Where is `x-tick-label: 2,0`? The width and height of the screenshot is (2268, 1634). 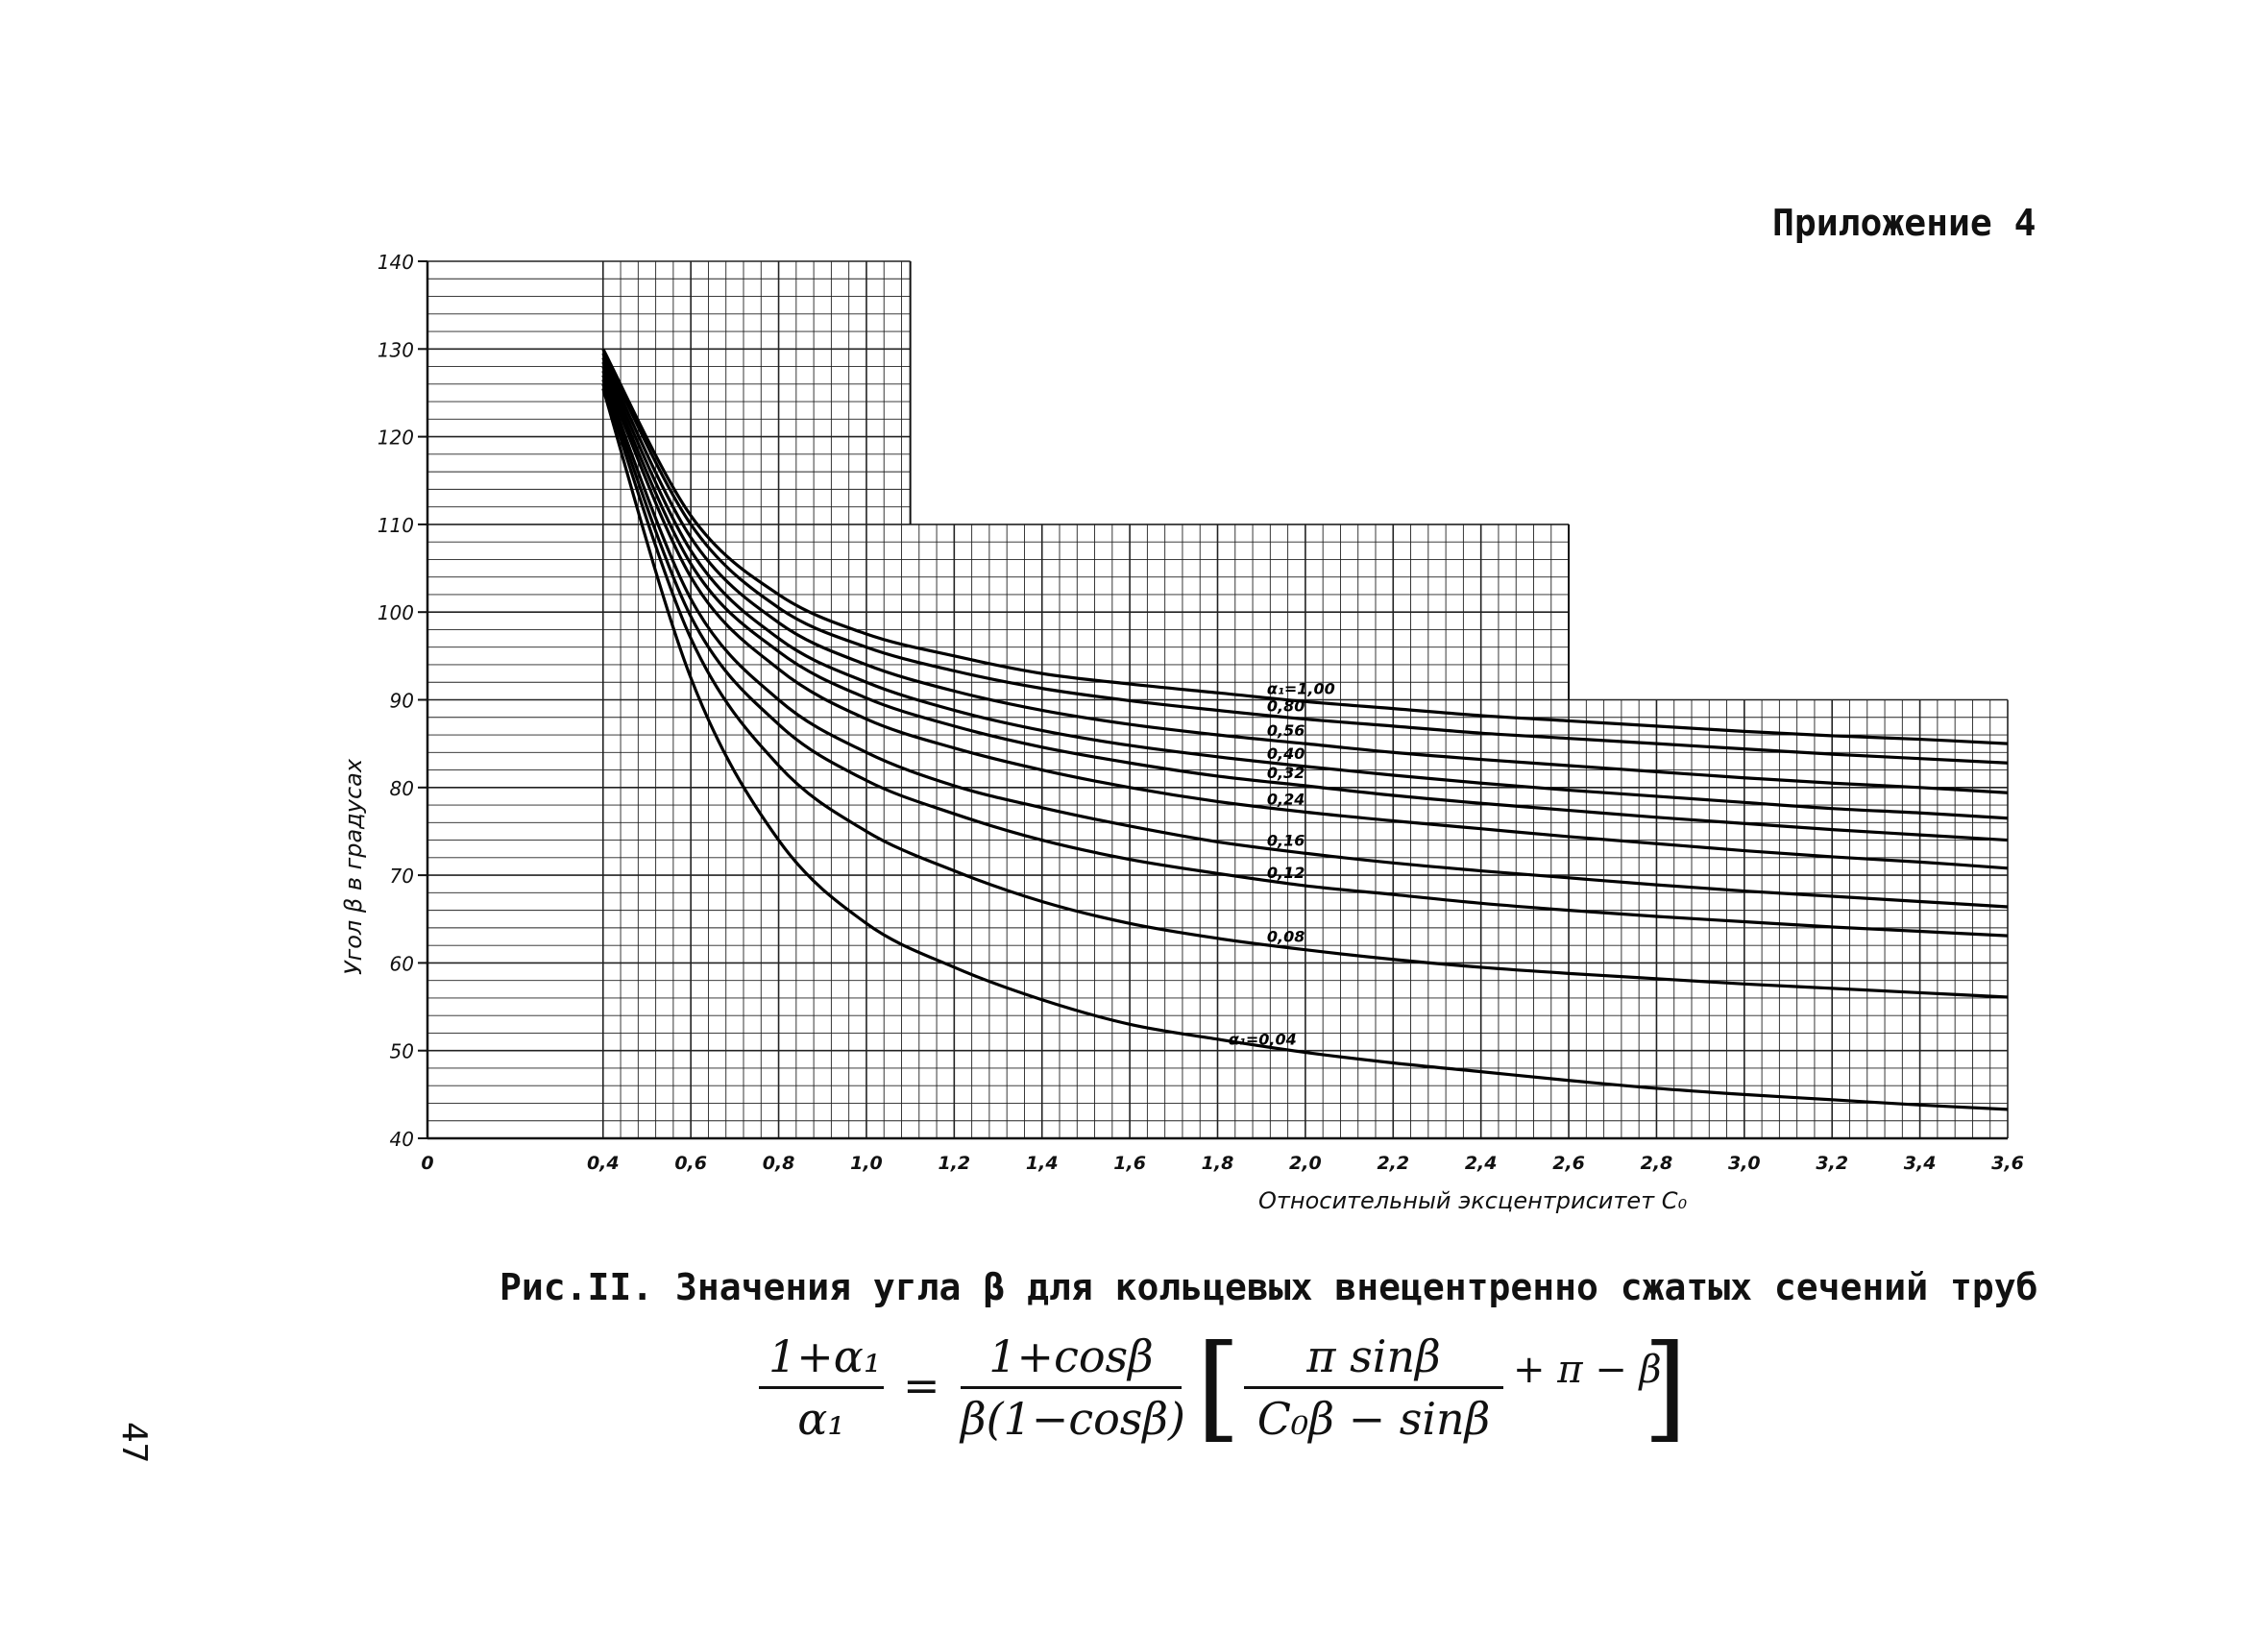 x-tick-label: 2,0 is located at coordinates (1305, 1163).